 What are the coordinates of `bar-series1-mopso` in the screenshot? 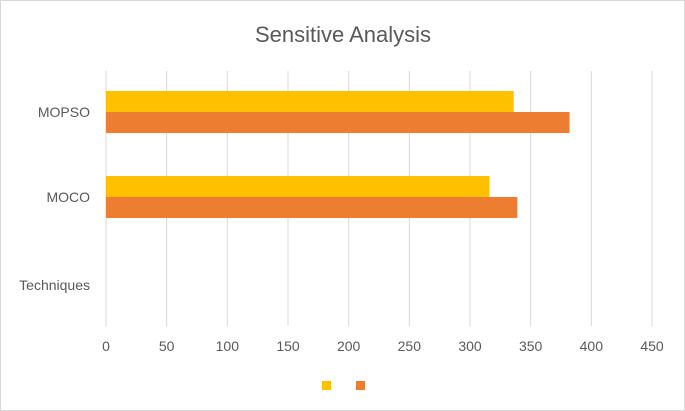 It's located at (310, 101).